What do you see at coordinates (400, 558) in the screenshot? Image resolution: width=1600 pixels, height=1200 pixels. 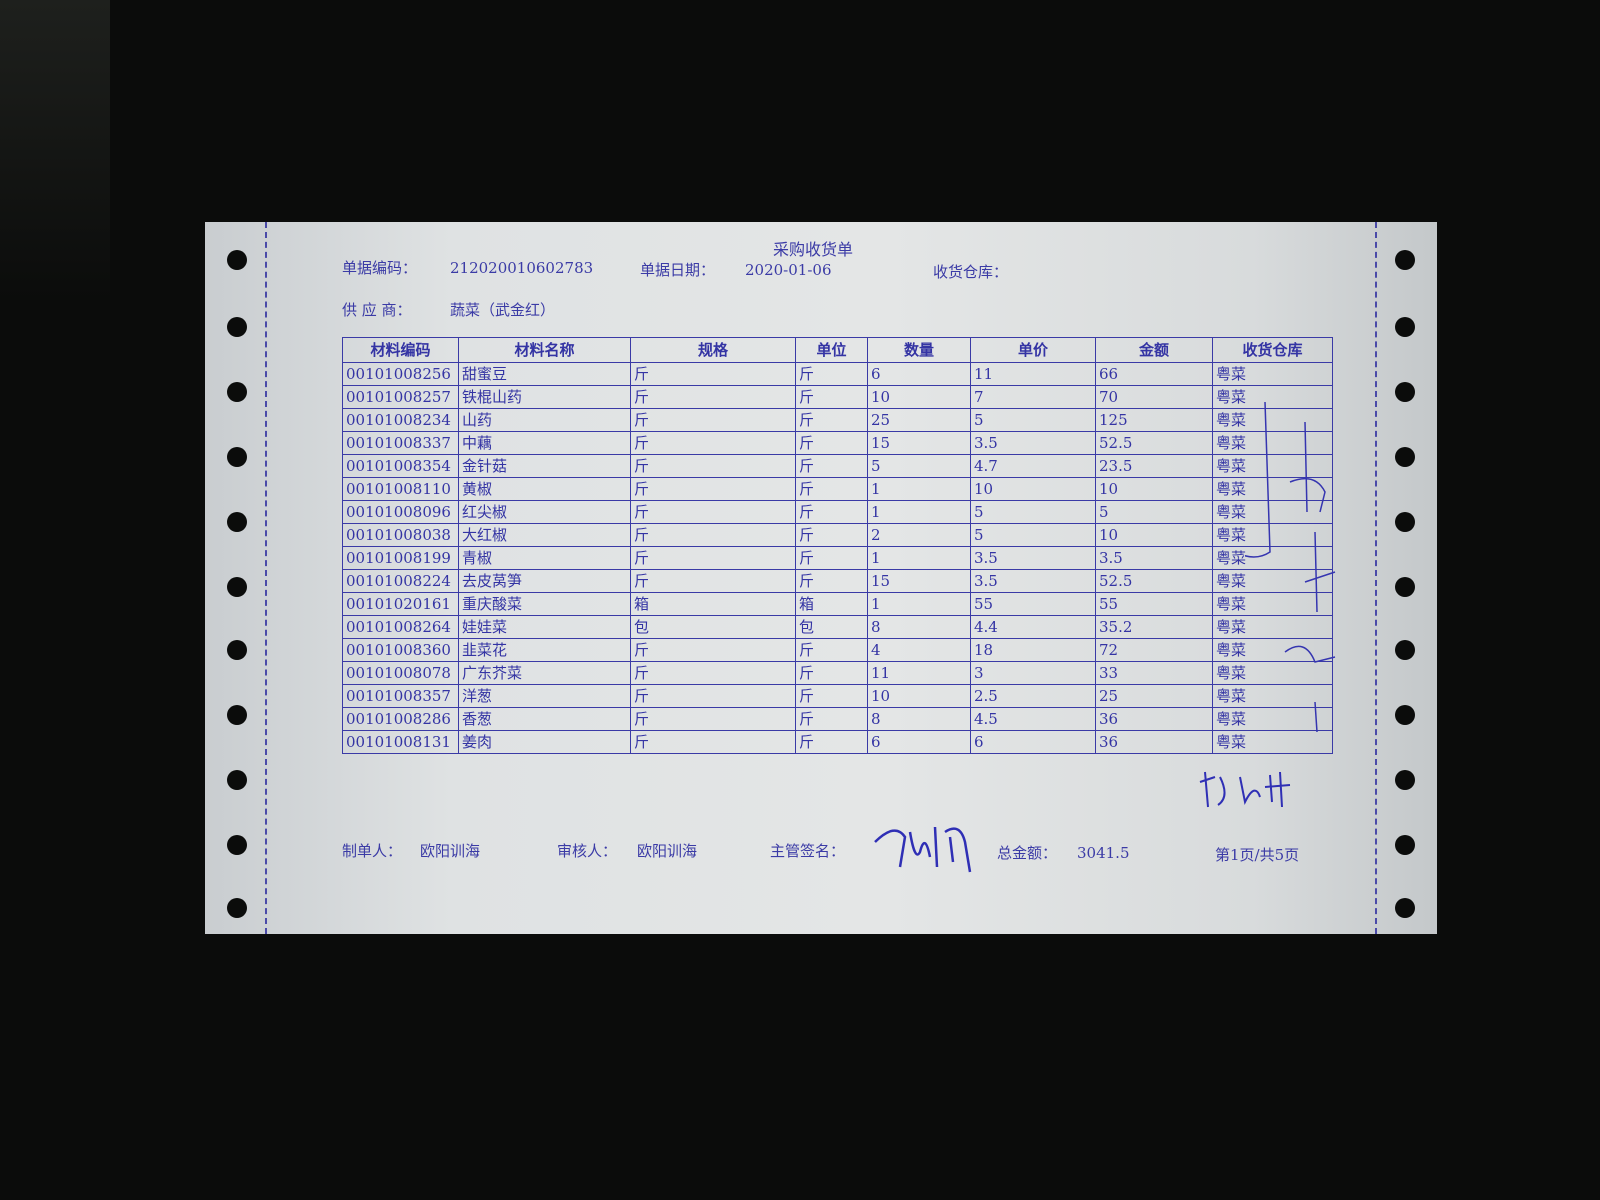 I see `table-cell: 00101008199` at bounding box center [400, 558].